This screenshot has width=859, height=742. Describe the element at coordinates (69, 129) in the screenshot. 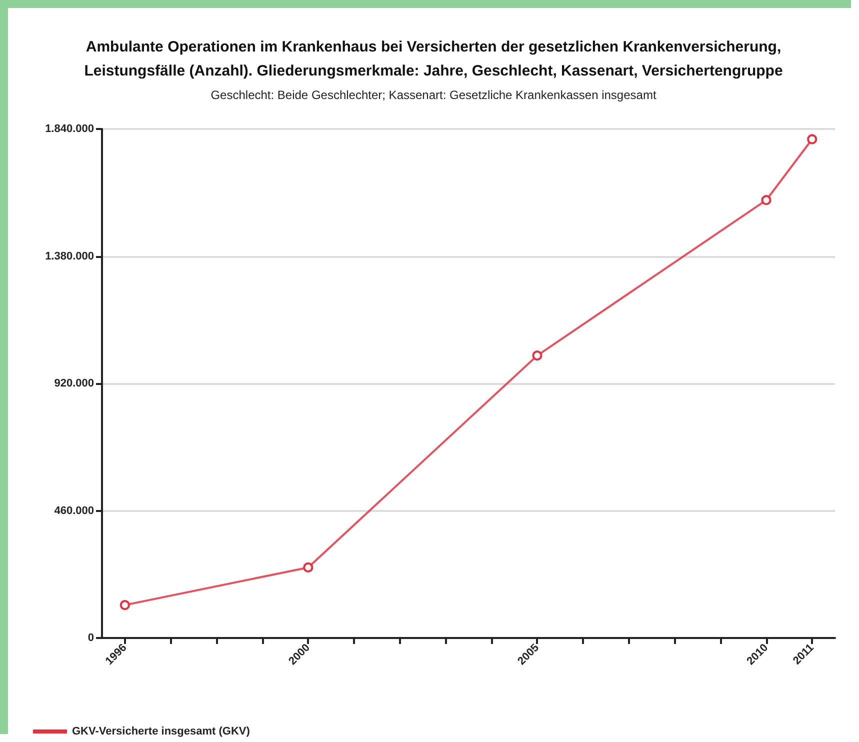

I see `y-tick-label: 1.840.000` at that location.